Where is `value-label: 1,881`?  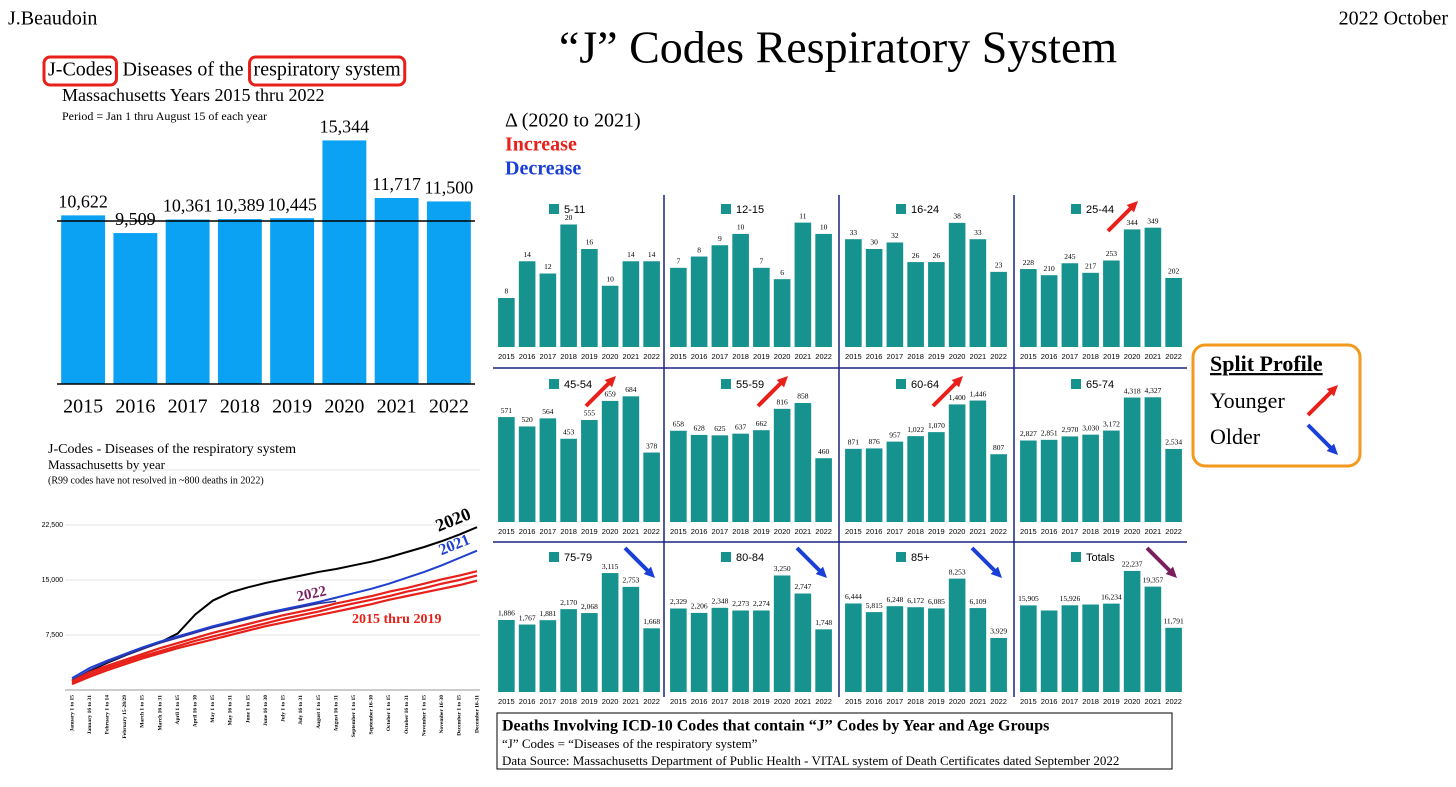
value-label: 1,881 is located at coordinates (547, 613).